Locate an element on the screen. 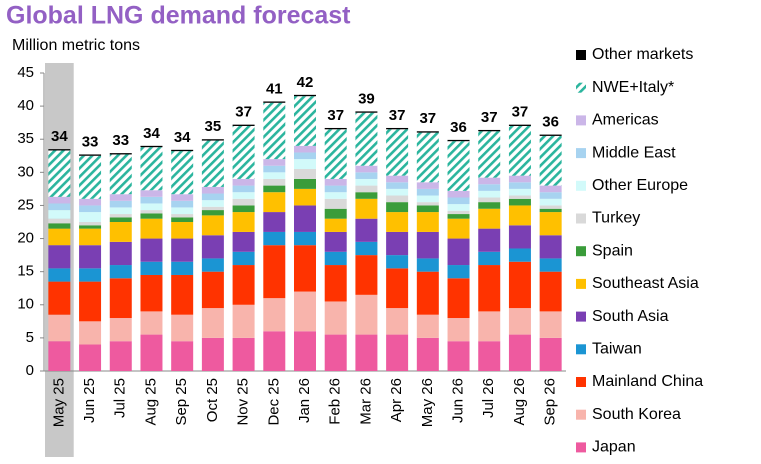 This screenshot has width=761, height=464. x-tick-label: Jun 25 is located at coordinates (89, 400).